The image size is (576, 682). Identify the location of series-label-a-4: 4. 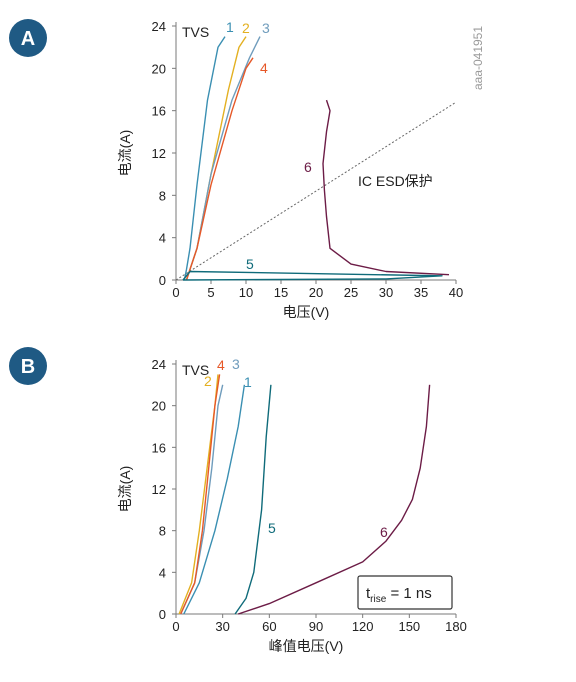
(264, 68).